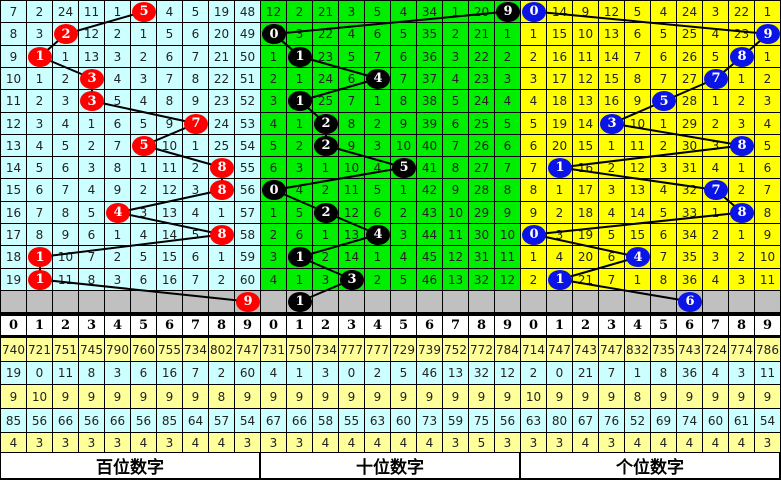 The width and height of the screenshot is (781, 480). I want to click on stat-cell: 751, so click(65, 349).